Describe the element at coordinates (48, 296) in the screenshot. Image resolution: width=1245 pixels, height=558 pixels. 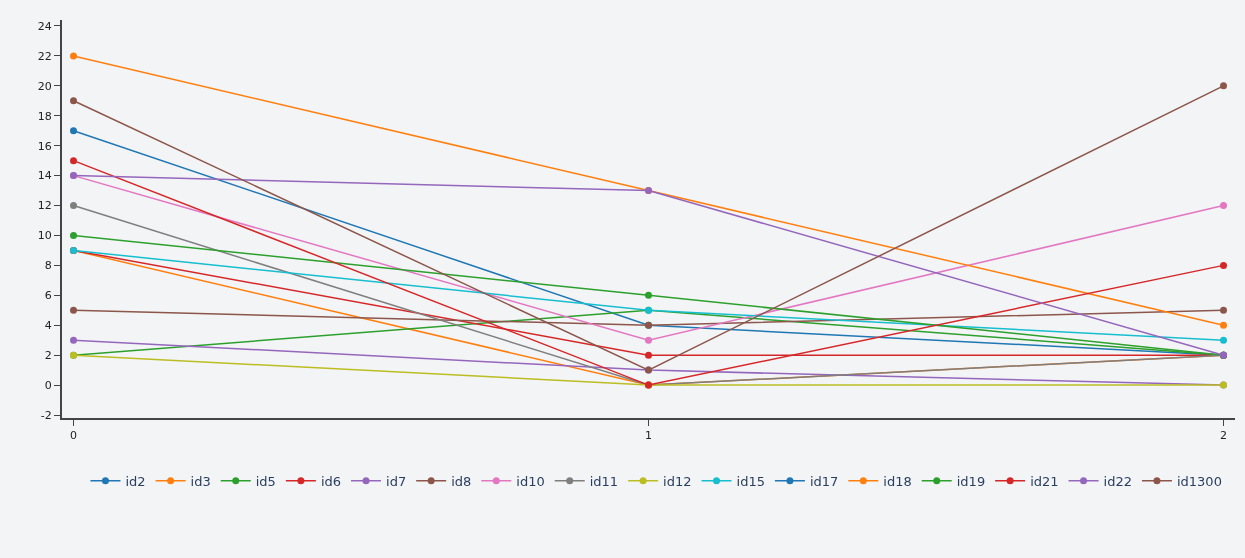
I see `y-tick-label: 6` at that location.